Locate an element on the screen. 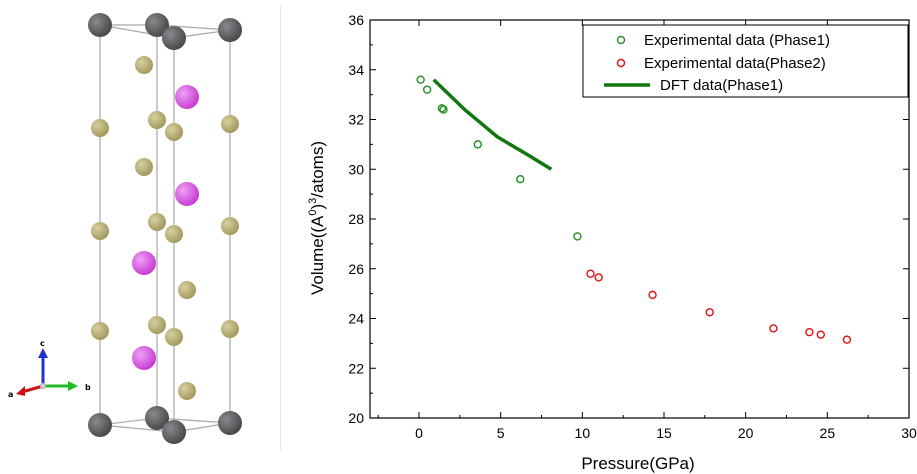 The height and width of the screenshot is (474, 917). y-tick-label: 34 is located at coordinates (356, 70).